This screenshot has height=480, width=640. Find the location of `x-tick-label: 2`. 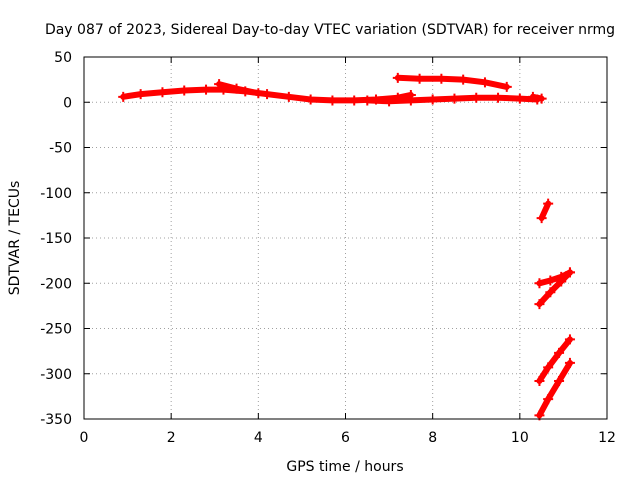

x-tick-label: 2 is located at coordinates (171, 438).